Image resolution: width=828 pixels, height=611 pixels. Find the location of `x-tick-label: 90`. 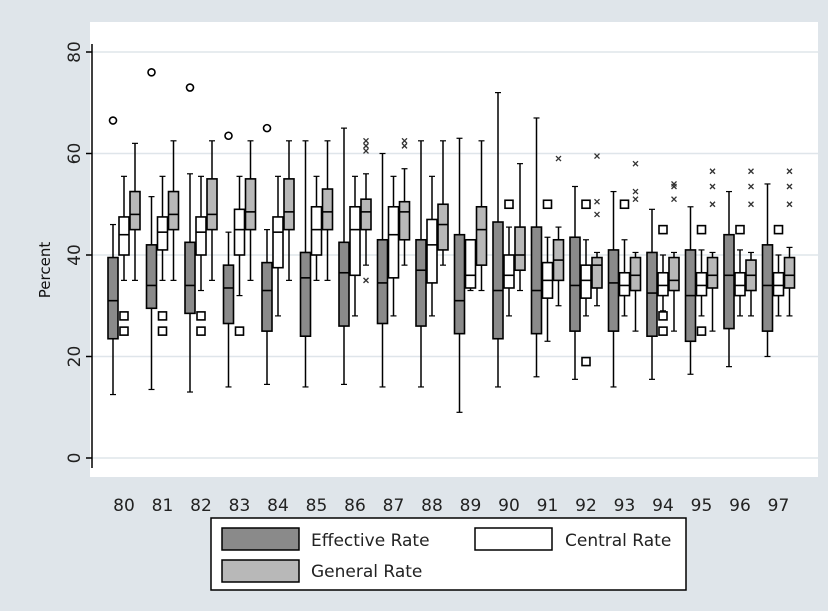

x-tick-label: 90 is located at coordinates (509, 506).